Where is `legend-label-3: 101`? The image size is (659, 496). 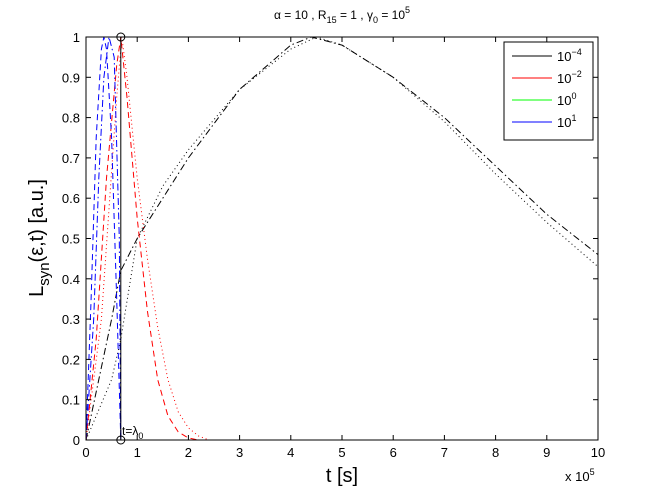
legend-label-3: 101 is located at coordinates (566, 121).